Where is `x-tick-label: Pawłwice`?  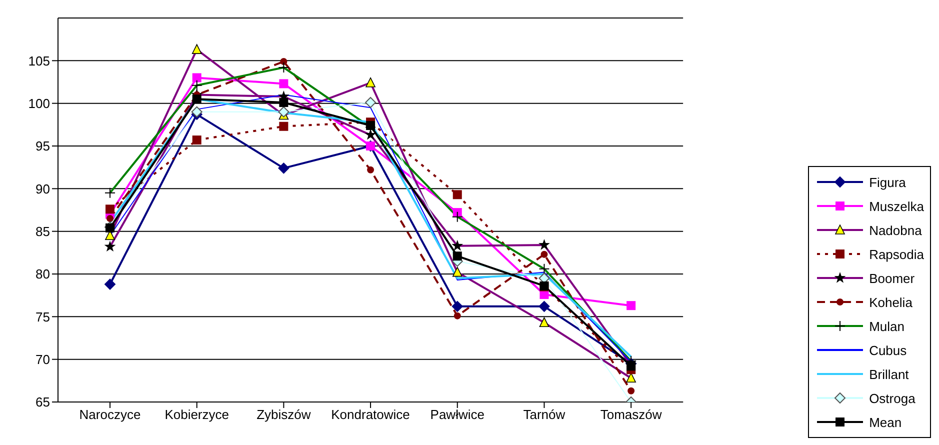 x-tick-label: Pawłwice is located at coordinates (457, 414).